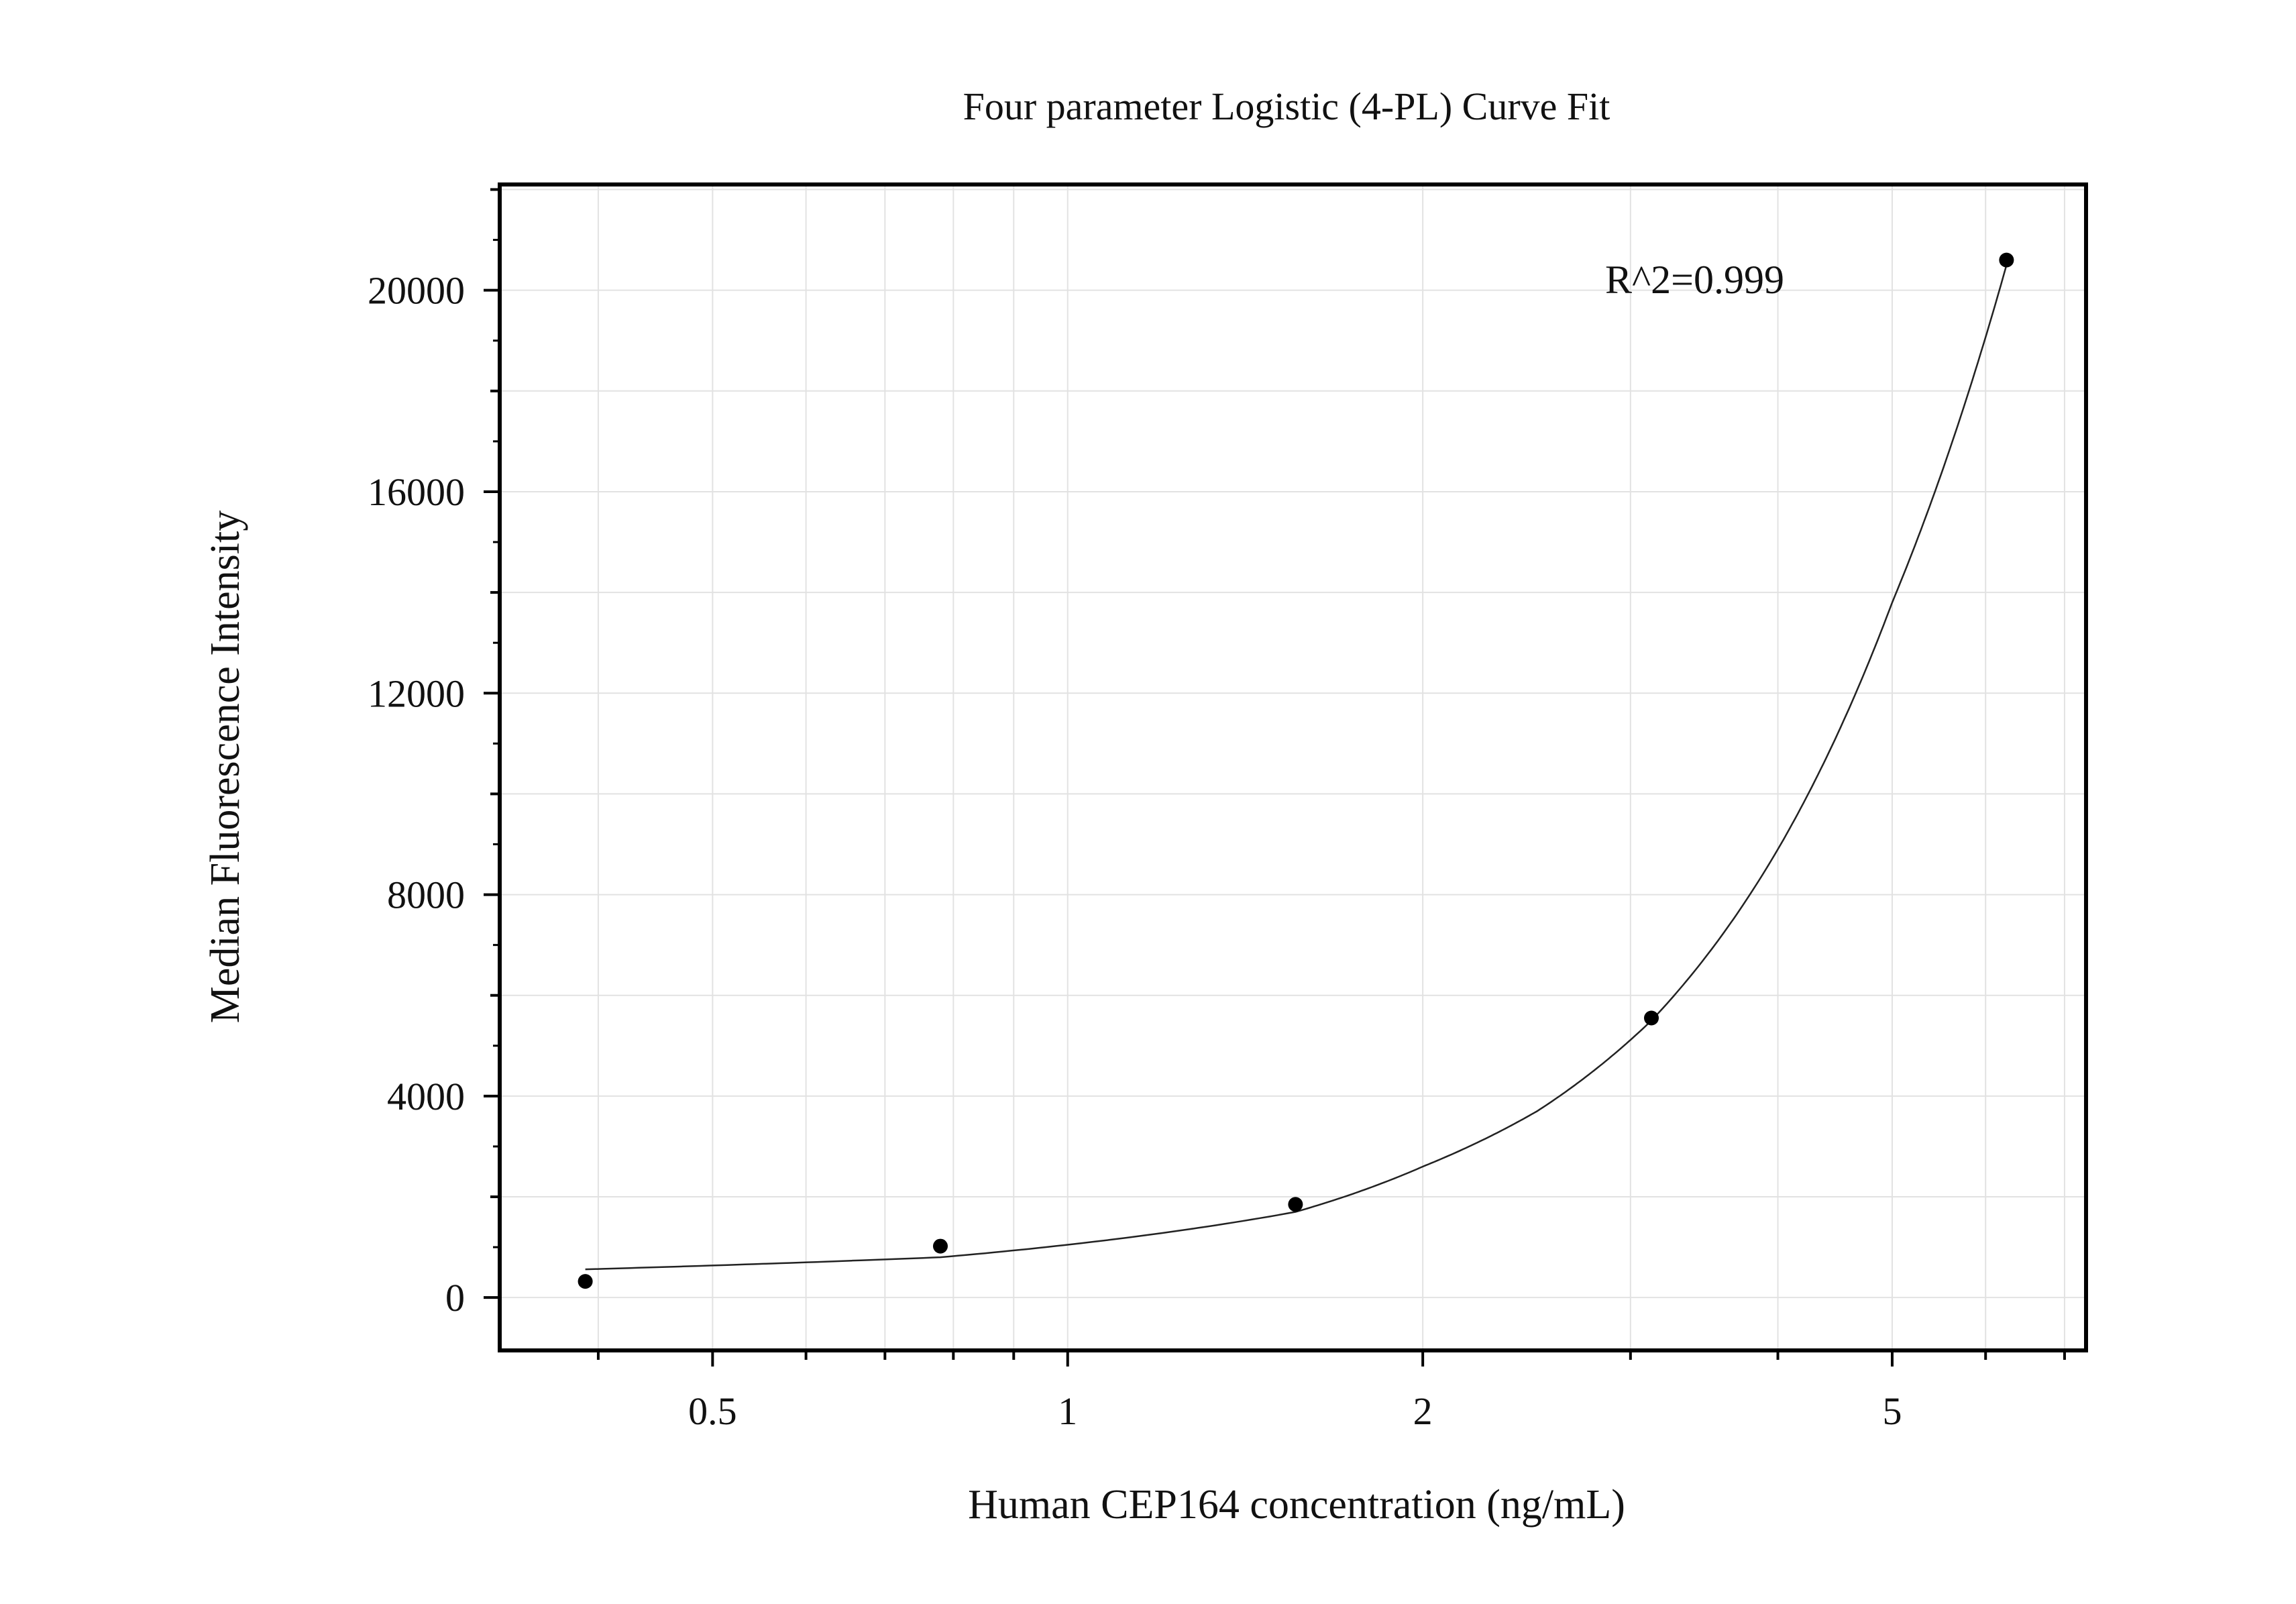 The height and width of the screenshot is (1604, 2296). What do you see at coordinates (712, 1411) in the screenshot?
I see `x-tick-label: 0.5` at bounding box center [712, 1411].